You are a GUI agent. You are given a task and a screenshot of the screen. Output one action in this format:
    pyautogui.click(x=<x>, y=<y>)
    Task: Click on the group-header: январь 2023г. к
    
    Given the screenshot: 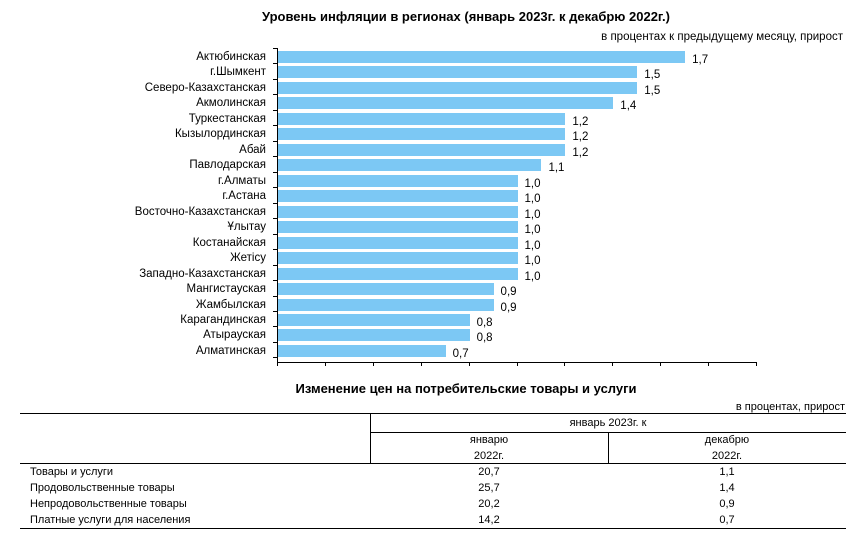 What is the action you would take?
    pyautogui.click(x=608, y=423)
    